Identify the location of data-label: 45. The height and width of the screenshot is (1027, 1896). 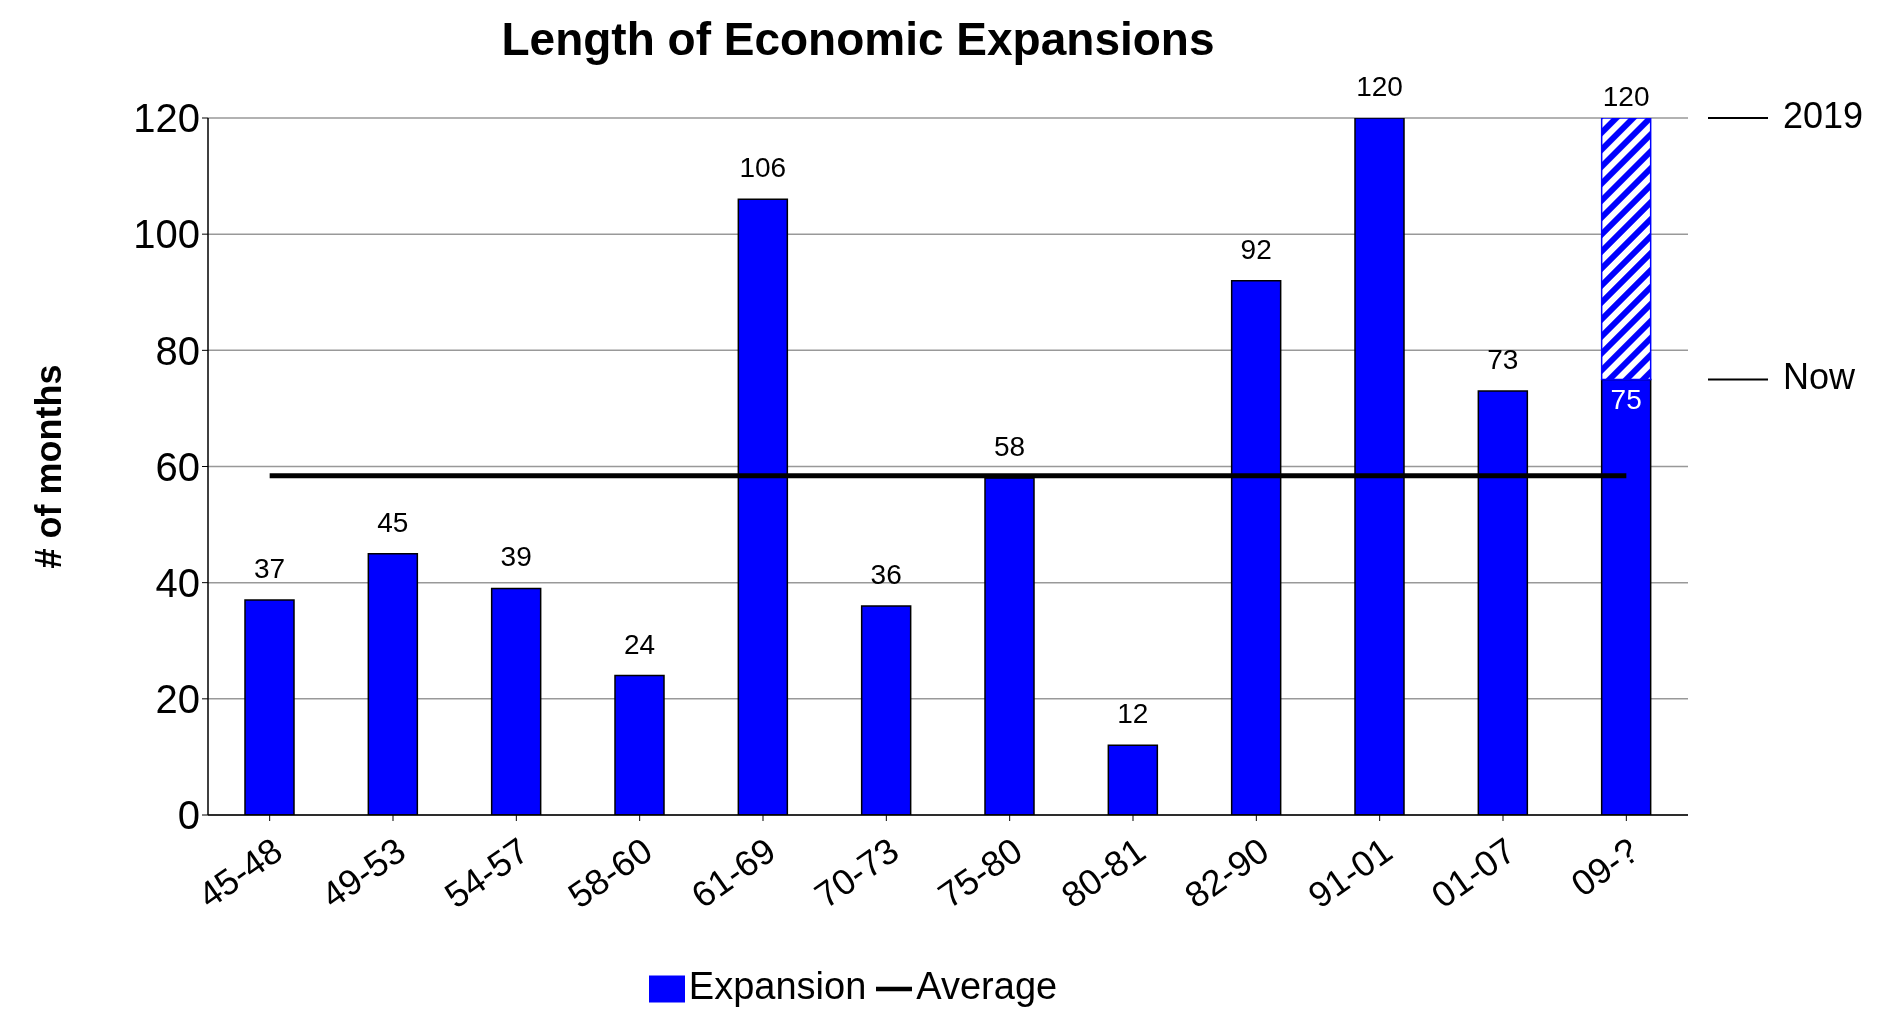
(393, 522).